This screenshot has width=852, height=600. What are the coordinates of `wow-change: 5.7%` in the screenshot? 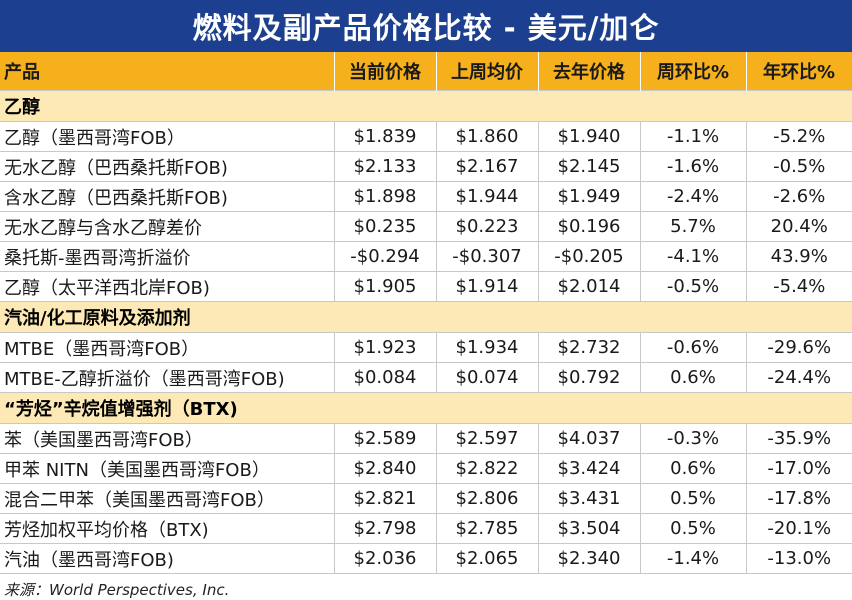 It's located at (693, 226).